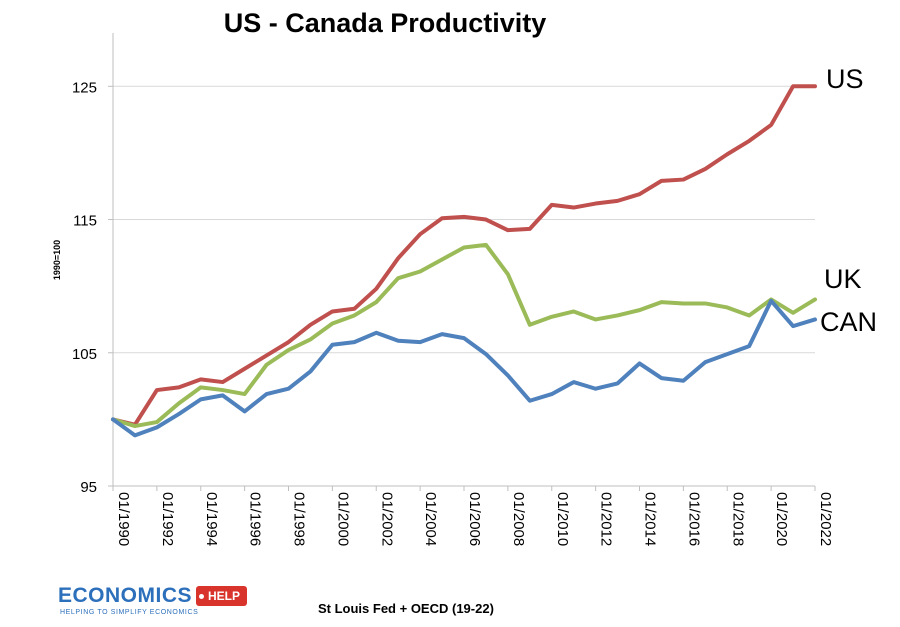 The image size is (900, 627). What do you see at coordinates (518, 519) in the screenshot?
I see `x-tick-2008: 01/2008` at bounding box center [518, 519].